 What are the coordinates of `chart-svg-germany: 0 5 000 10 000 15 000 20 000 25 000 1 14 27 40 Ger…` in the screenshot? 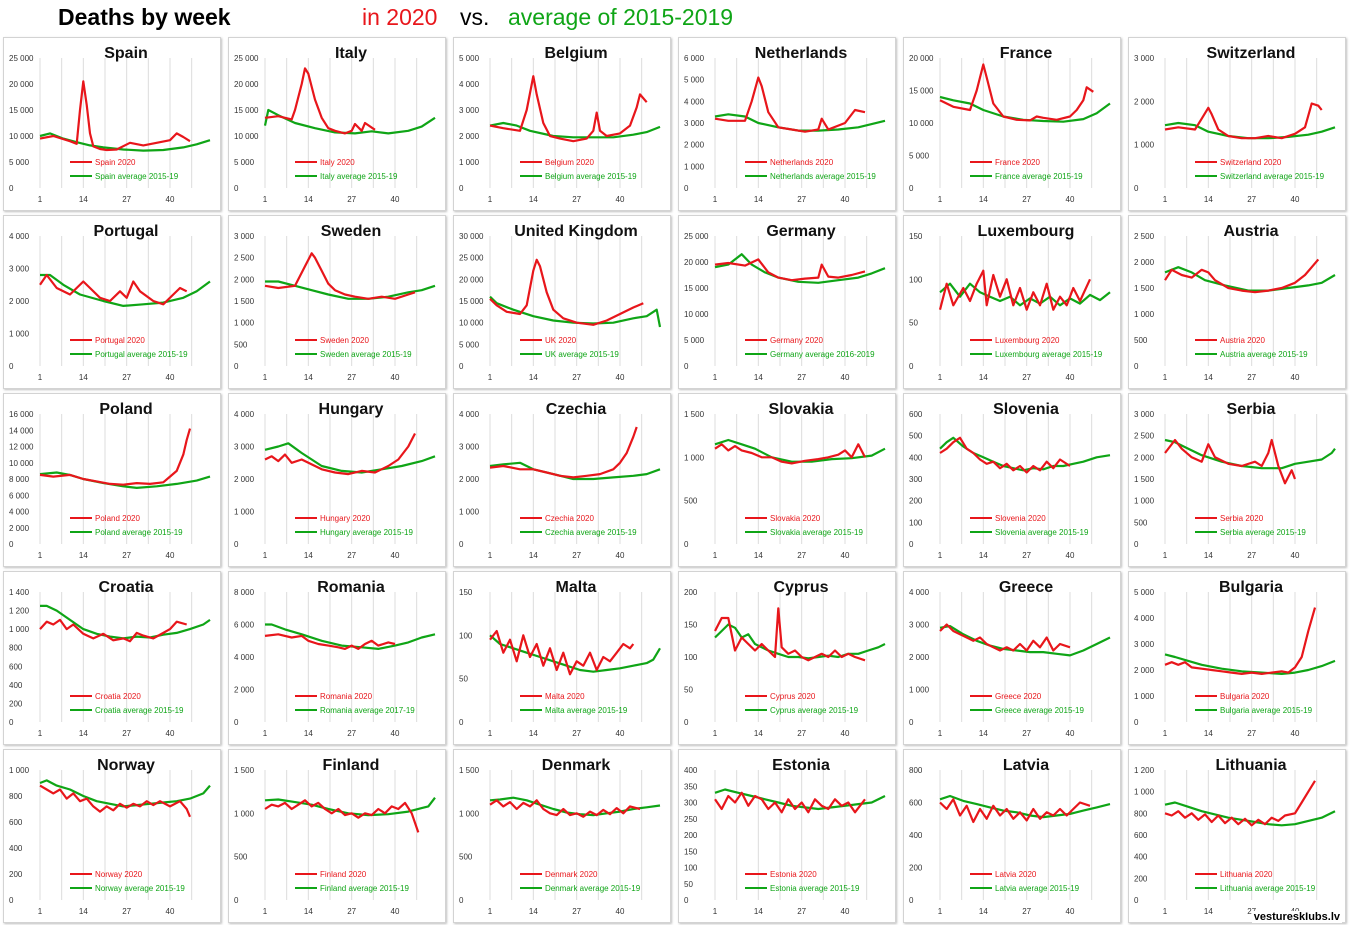 It's located at (785, 302).